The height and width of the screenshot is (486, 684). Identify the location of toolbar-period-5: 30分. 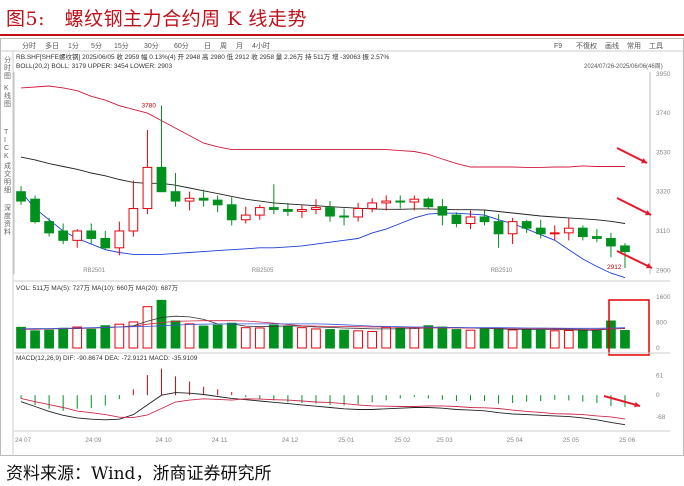
(151, 45).